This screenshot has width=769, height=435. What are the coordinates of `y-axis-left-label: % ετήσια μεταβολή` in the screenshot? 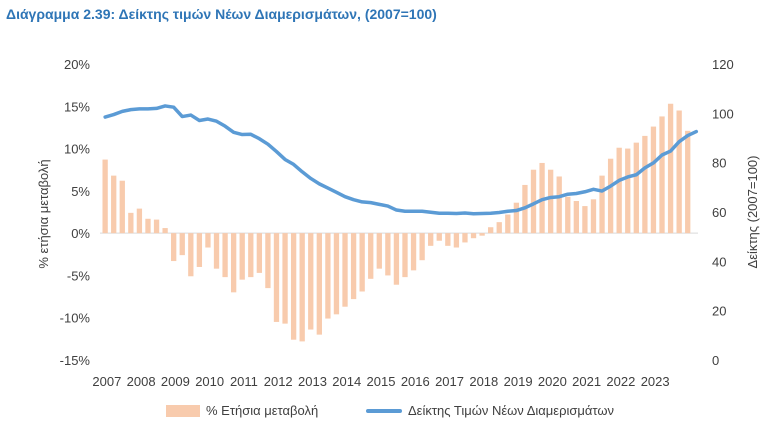 It's located at (43, 213).